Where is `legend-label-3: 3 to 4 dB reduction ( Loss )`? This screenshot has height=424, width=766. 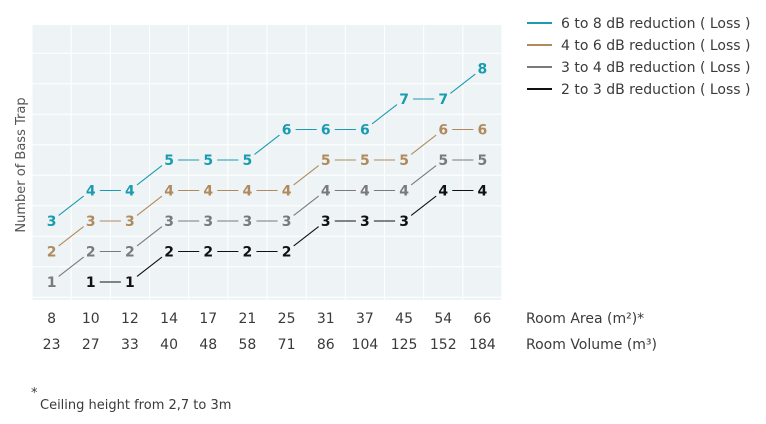 legend-label-3: 3 to 4 dB reduction ( Loss ) is located at coordinates (655, 68).